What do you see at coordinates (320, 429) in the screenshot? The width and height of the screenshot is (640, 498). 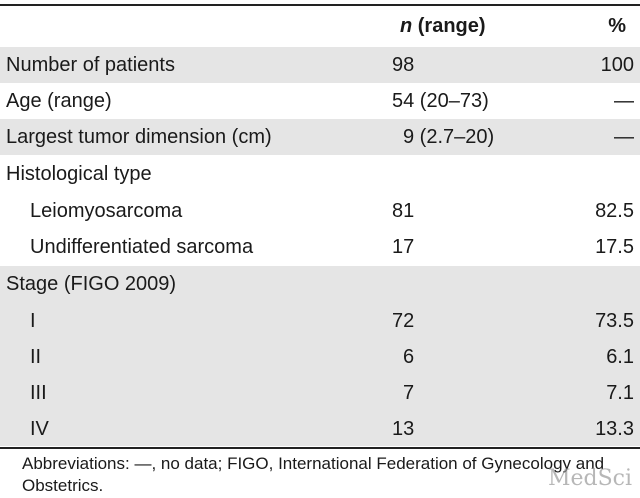 I see `table-row: IV 13 13.3` at bounding box center [320, 429].